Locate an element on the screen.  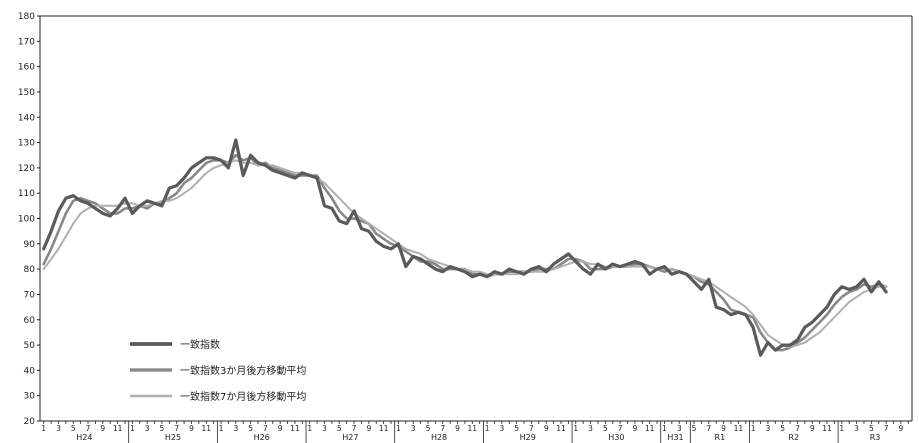
y-tick-label: 180 is located at coordinates (26, 17).